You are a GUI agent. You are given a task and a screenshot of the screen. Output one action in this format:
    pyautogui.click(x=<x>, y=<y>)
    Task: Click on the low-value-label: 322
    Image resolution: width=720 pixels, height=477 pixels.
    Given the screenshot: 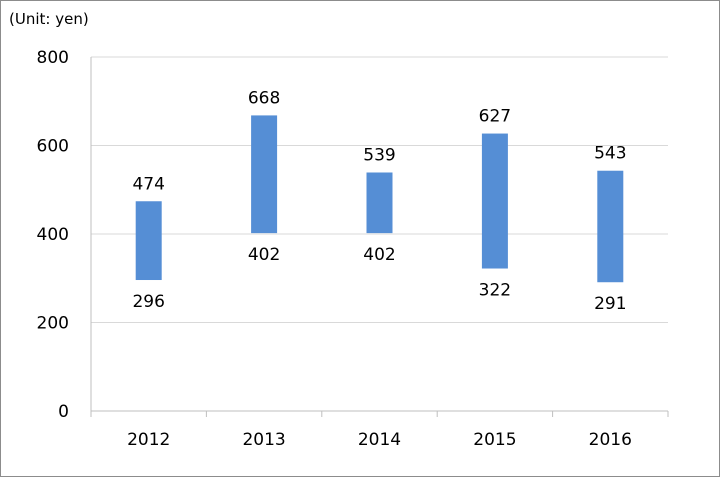 What is the action you would take?
    pyautogui.click(x=495, y=291)
    